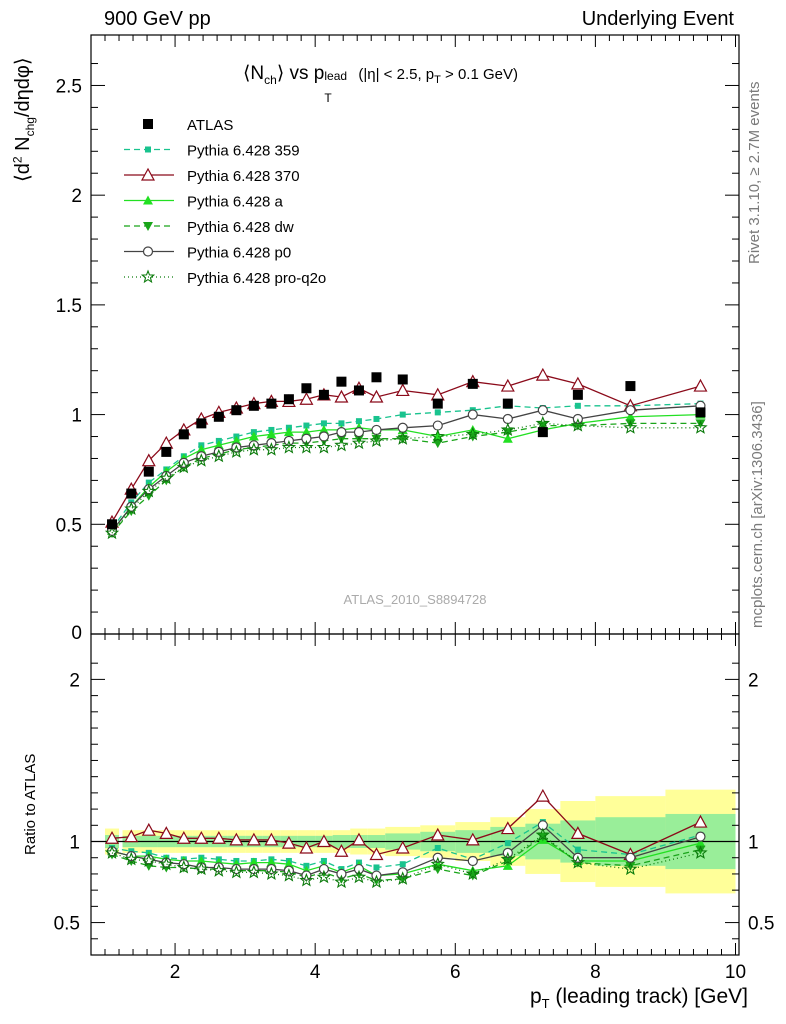  I want to click on title-mid: ⟩ vs p, so click(300, 73).